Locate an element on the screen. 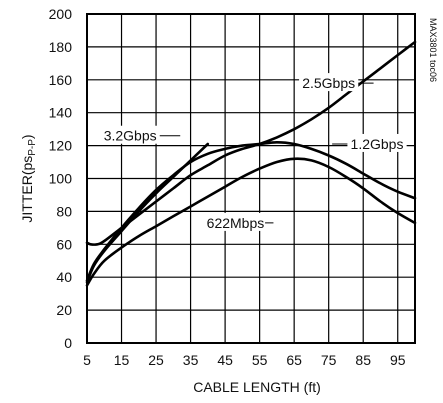 The width and height of the screenshot is (443, 403). y-tick-label: 200 is located at coordinates (61, 14).